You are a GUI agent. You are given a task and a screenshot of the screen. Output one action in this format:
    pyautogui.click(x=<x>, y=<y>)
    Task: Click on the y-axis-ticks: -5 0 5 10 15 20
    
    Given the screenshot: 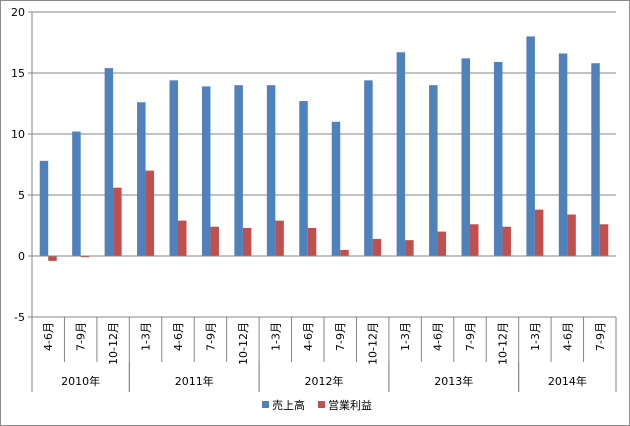 What is the action you would take?
    pyautogui.click(x=21, y=165)
    